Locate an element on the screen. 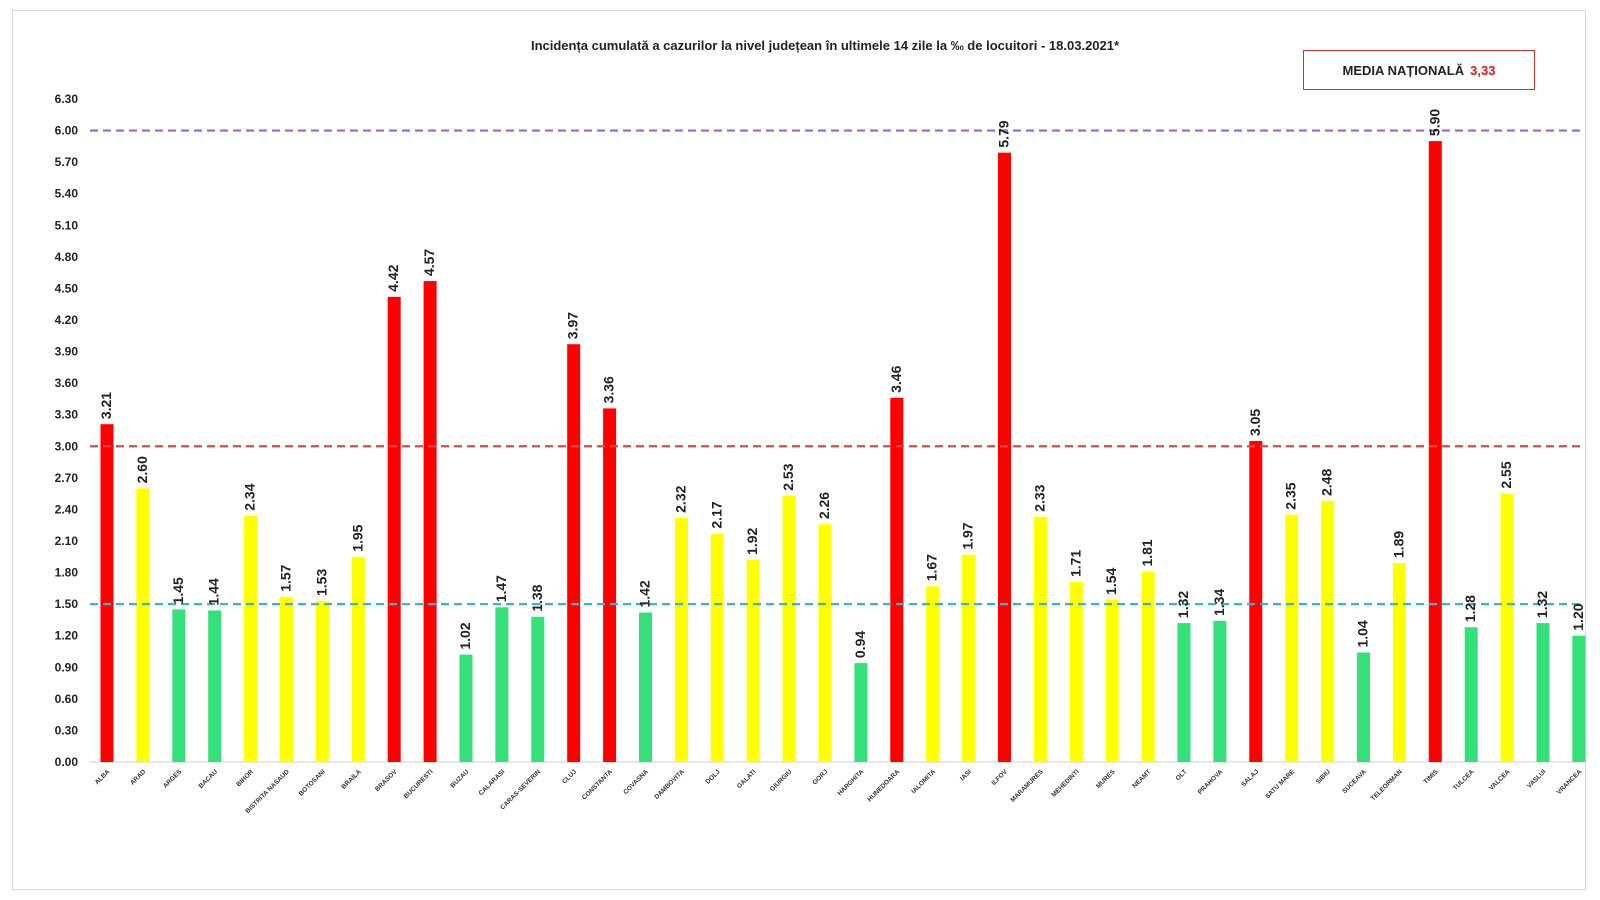 This screenshot has height=900, width=1600. value-label: 1.20 is located at coordinates (1578, 616).